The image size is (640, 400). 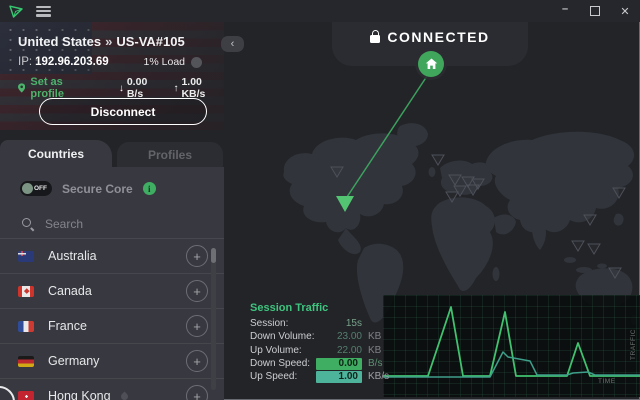 What do you see at coordinates (602, 266) in the screenshot?
I see `map-island` at bounding box center [602, 266].